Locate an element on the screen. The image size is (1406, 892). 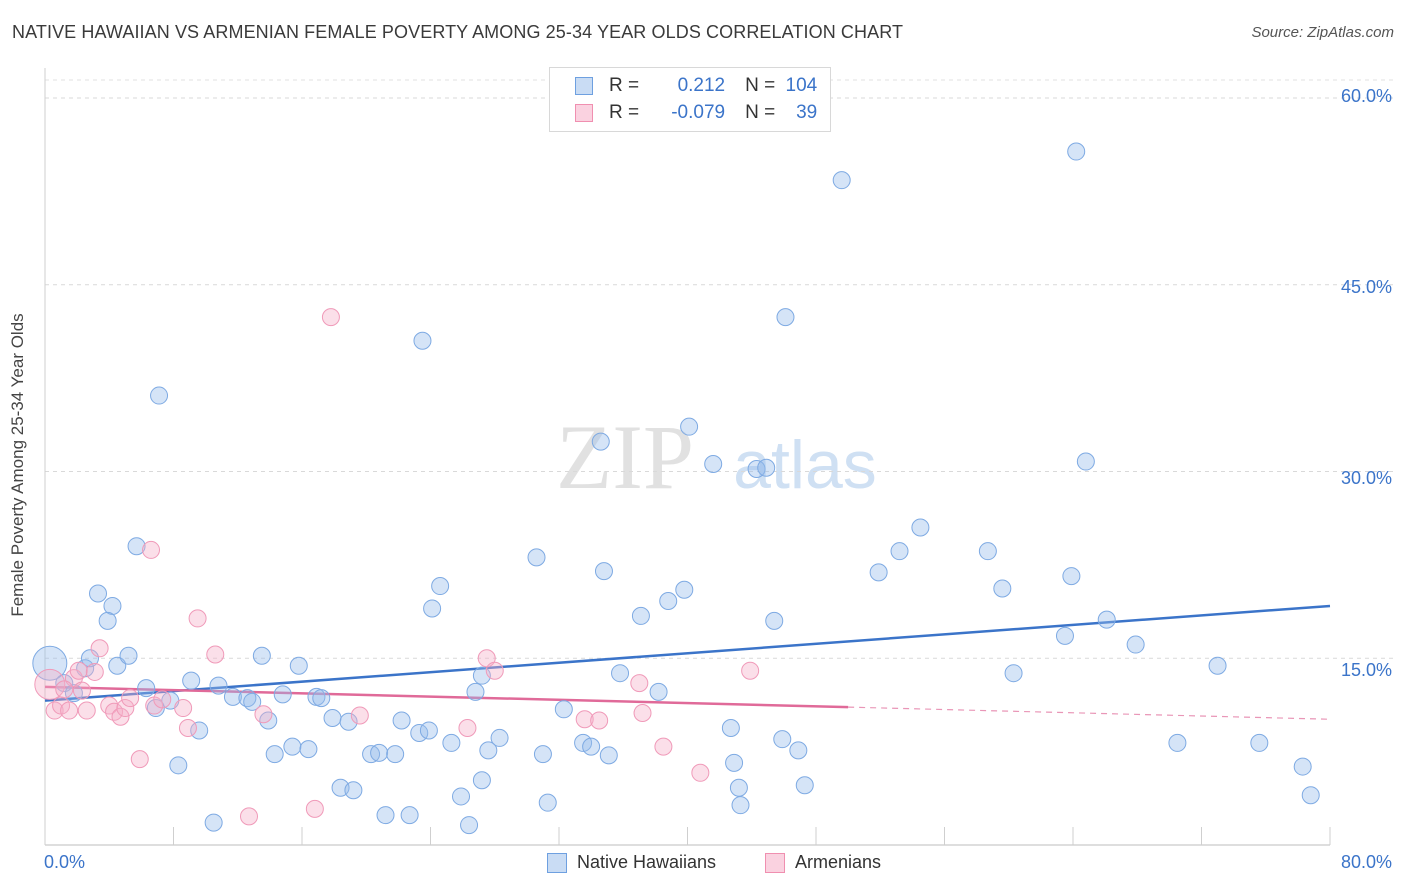
legend-swatch-armenian is located at coordinates (775, 862).